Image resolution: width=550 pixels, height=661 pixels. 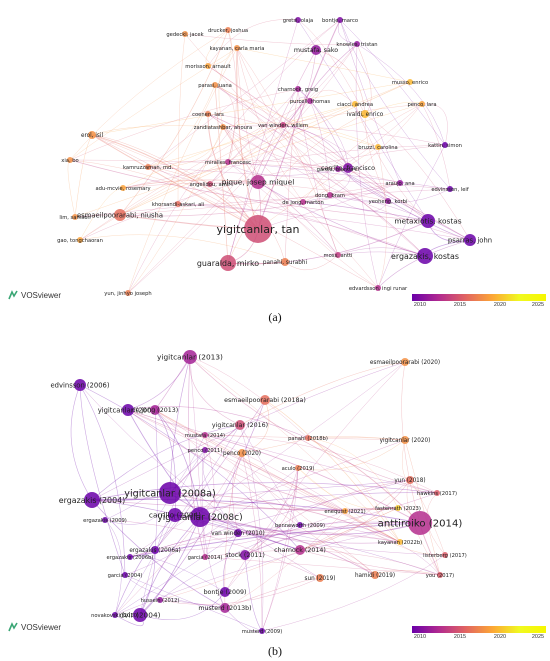 What do you see at coordinates (34, 627) in the screenshot?
I see `vosviewer-logo: VOSviewer` at bounding box center [34, 627].